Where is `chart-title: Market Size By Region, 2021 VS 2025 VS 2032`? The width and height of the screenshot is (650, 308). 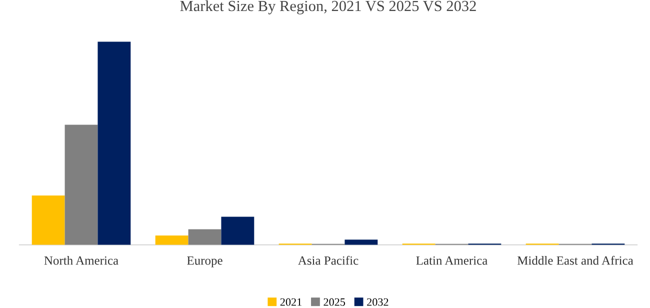
chart-title: Market Size By Region, 2021 VS 2025 VS 2032 is located at coordinates (328, 7).